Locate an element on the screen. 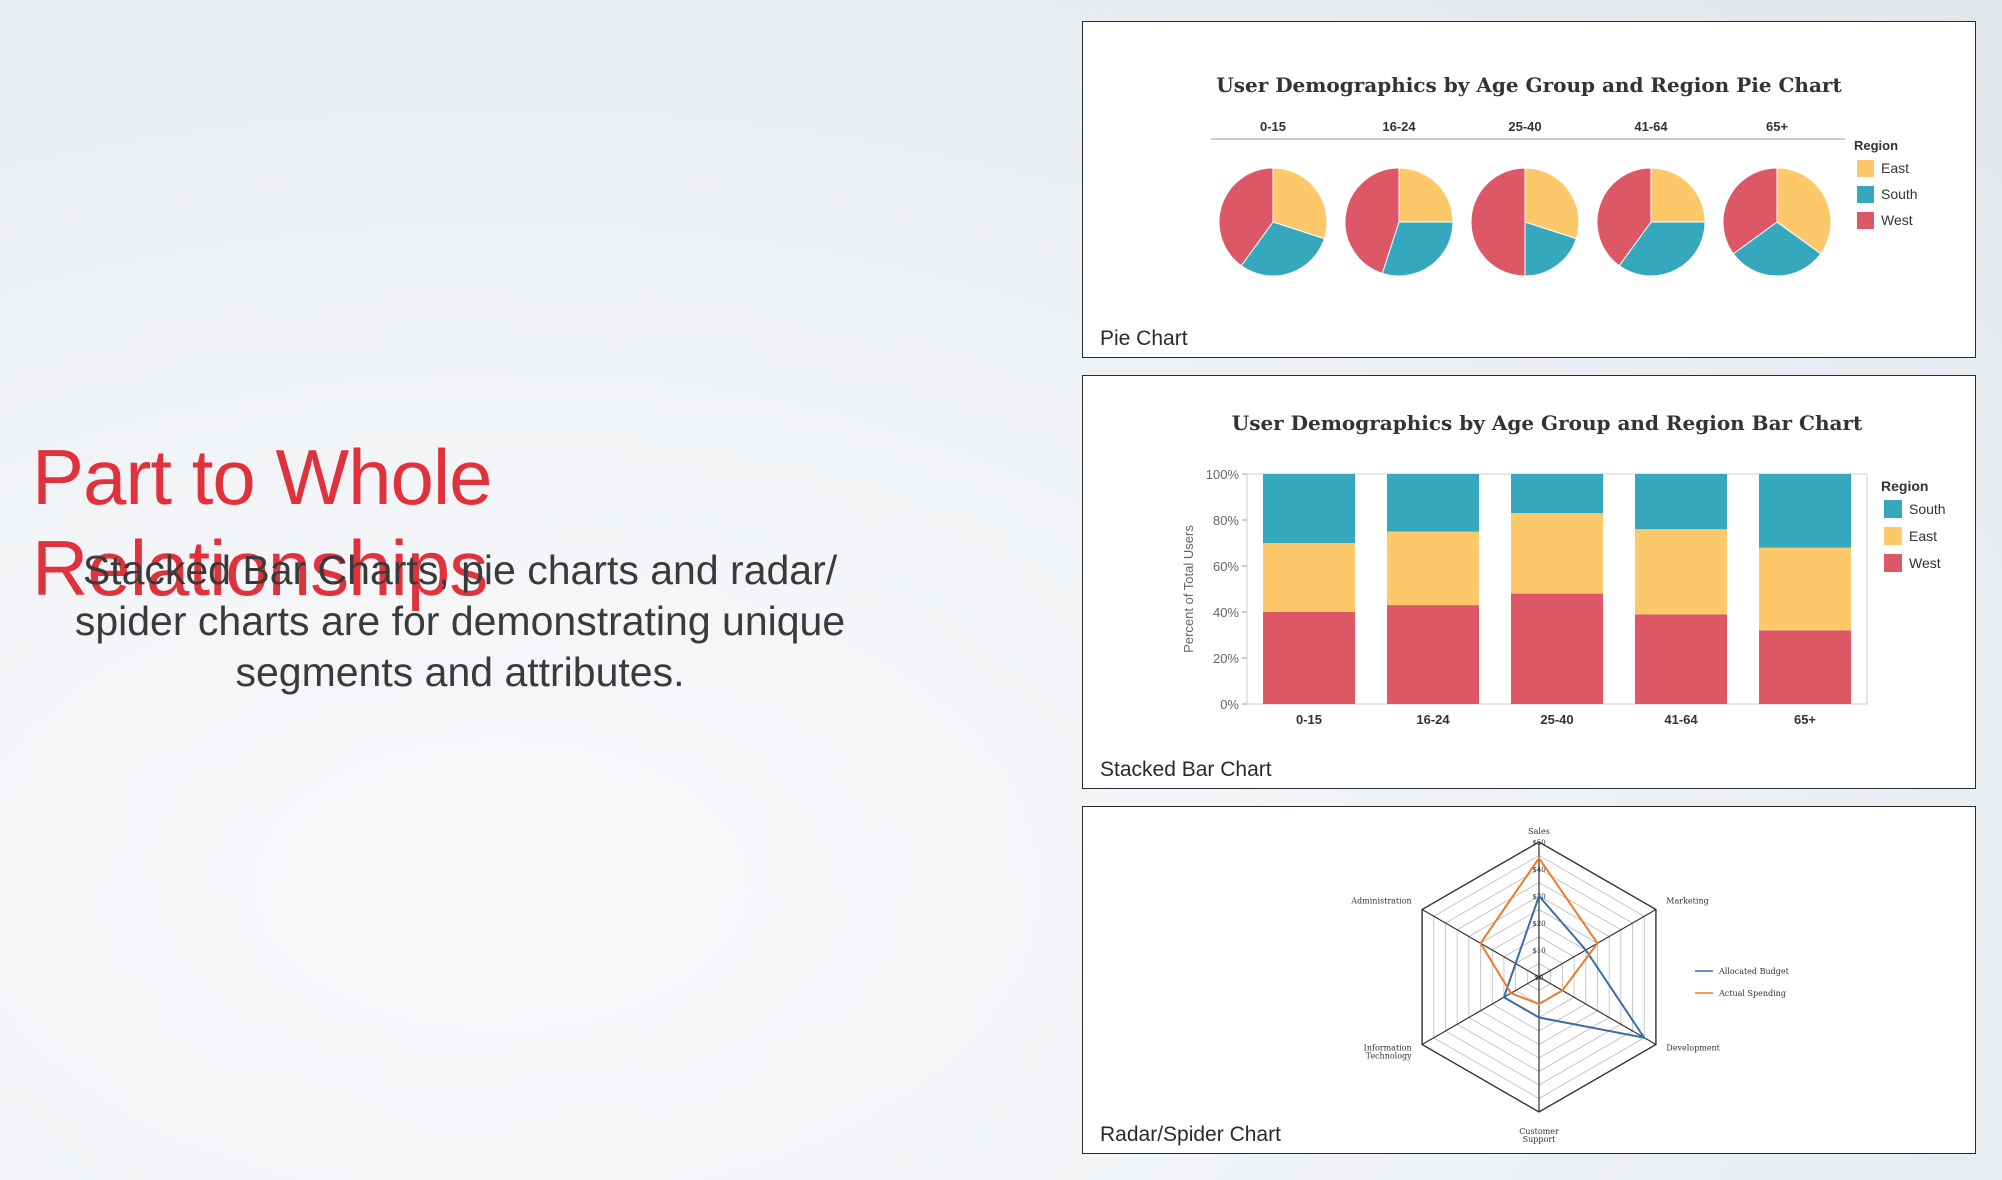 Image resolution: width=2002 pixels, height=1180 pixels. bar-legend-title: Region is located at coordinates (1904, 486).